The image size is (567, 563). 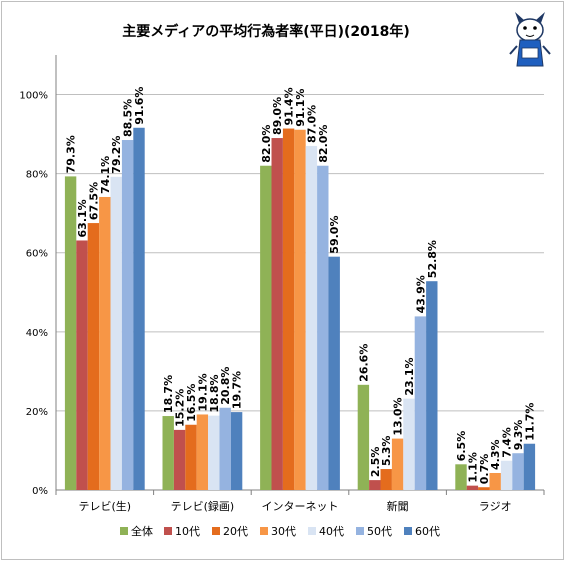 What do you see at coordinates (214, 393) in the screenshot?
I see `data-label: 18.8%` at bounding box center [214, 393].